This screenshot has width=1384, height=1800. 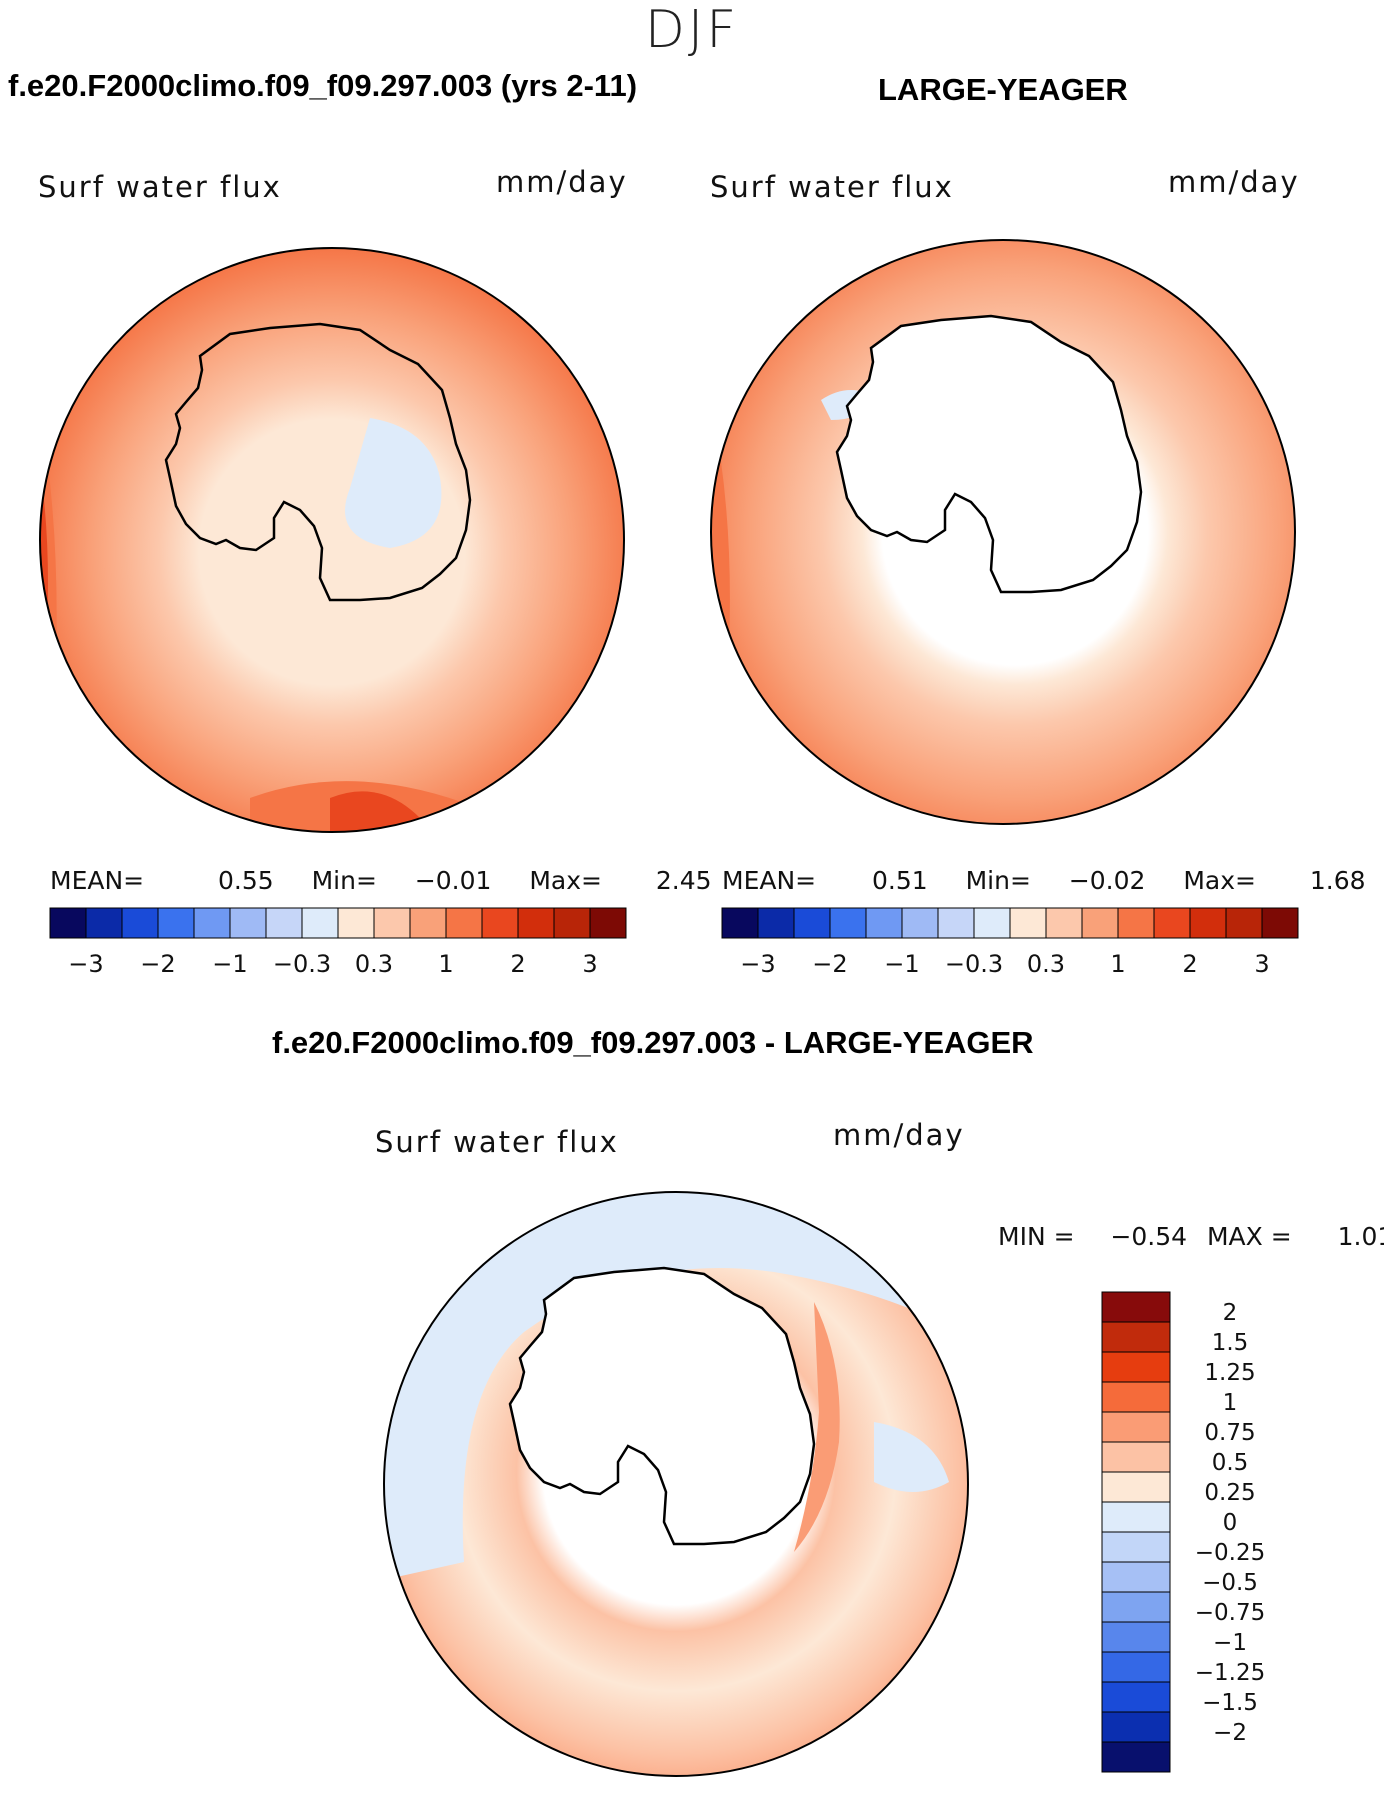 I want to click on ref-colorbar-tick-label: −3, so click(x=757, y=964).